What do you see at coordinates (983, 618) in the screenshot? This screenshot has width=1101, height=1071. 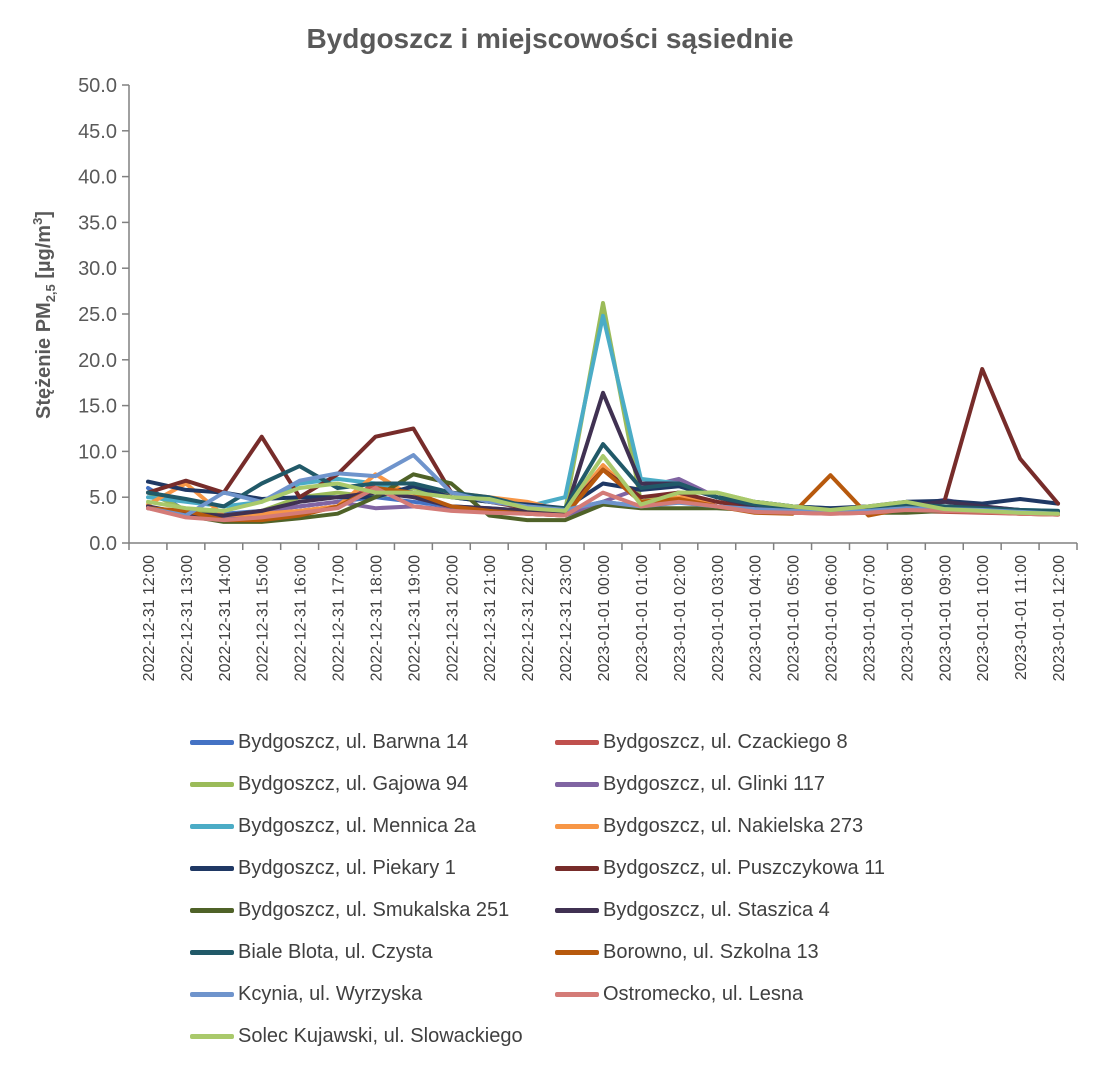 I see `x-tick-label: 2023-01-01 10:00` at bounding box center [983, 618].